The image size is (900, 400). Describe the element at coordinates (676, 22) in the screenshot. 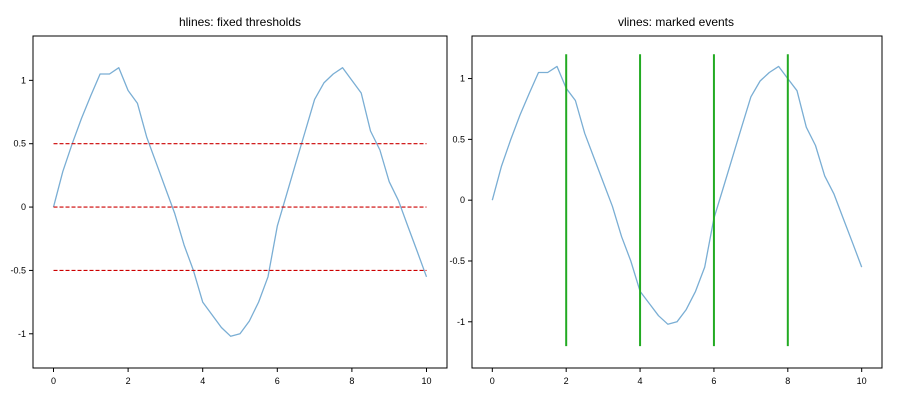

I see `chart-title: vlines: marked events` at that location.